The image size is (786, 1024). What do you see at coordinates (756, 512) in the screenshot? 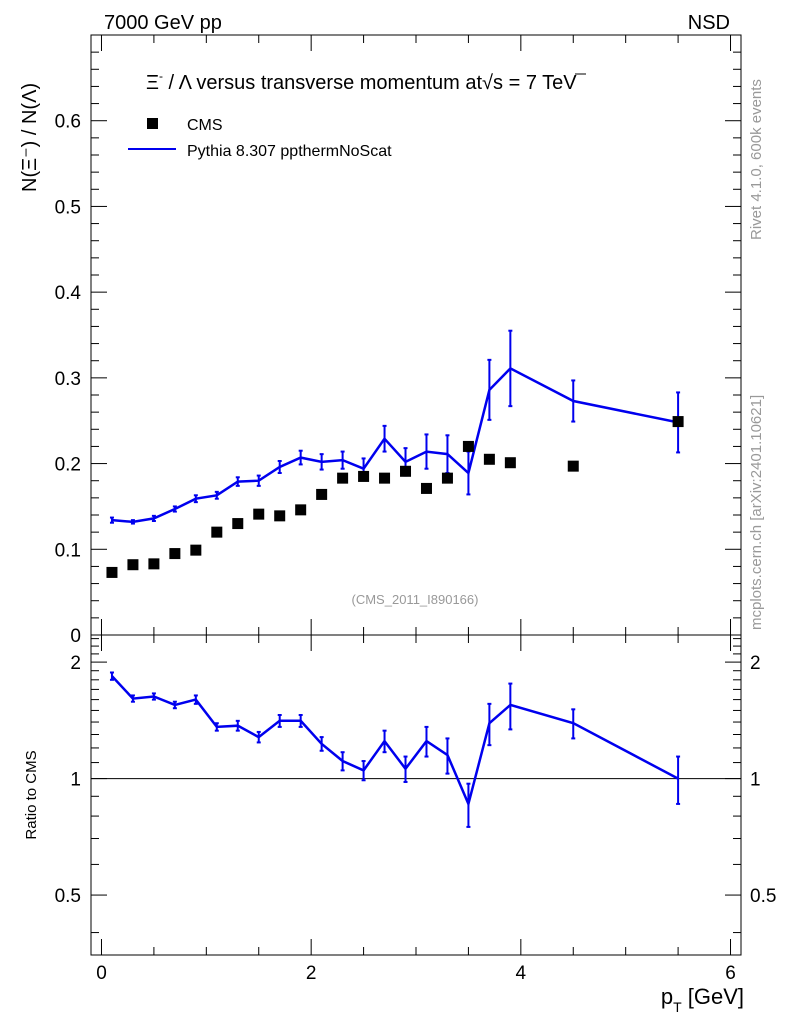
I see `source-info-label: mcplots.cern.ch [arXiv:2401.10621]` at bounding box center [756, 512].